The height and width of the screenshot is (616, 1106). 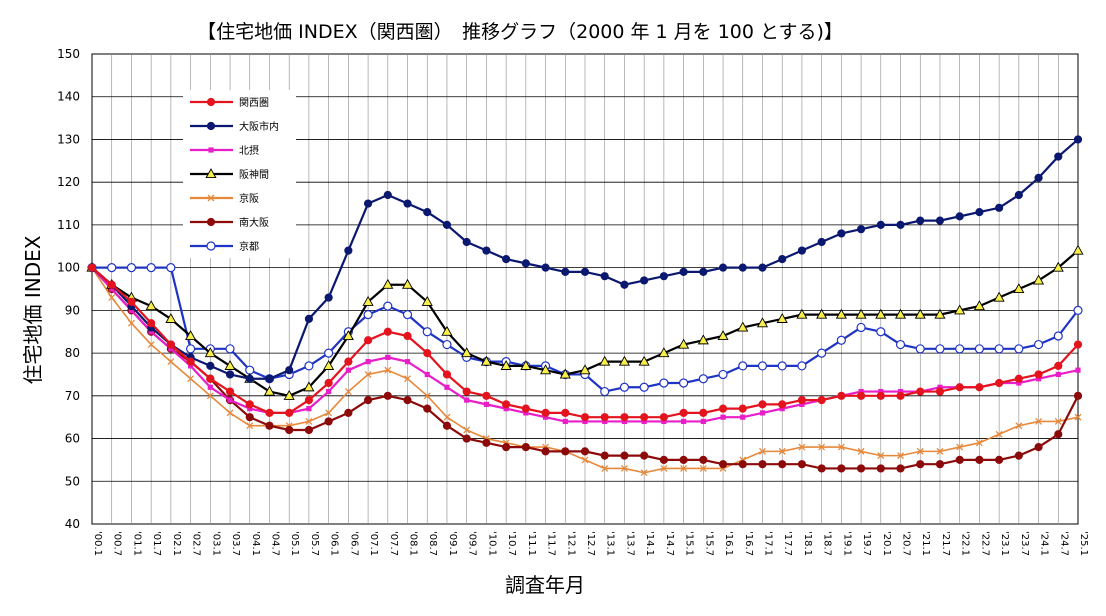 What do you see at coordinates (72, 524) in the screenshot?
I see `y-tick-label: 40` at bounding box center [72, 524].